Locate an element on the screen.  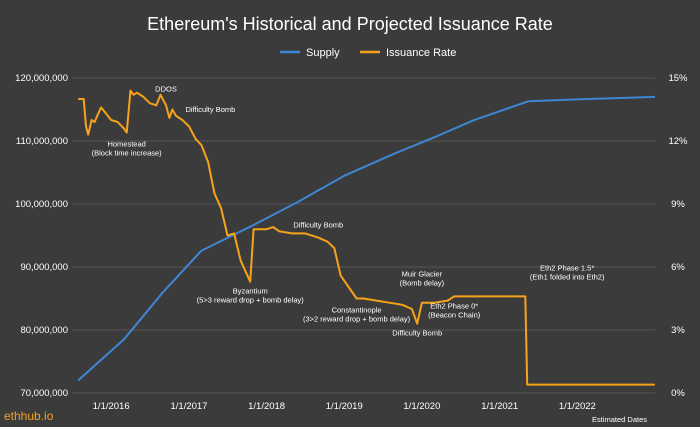
x-tick-label: 1/1/2022 is located at coordinates (577, 406).